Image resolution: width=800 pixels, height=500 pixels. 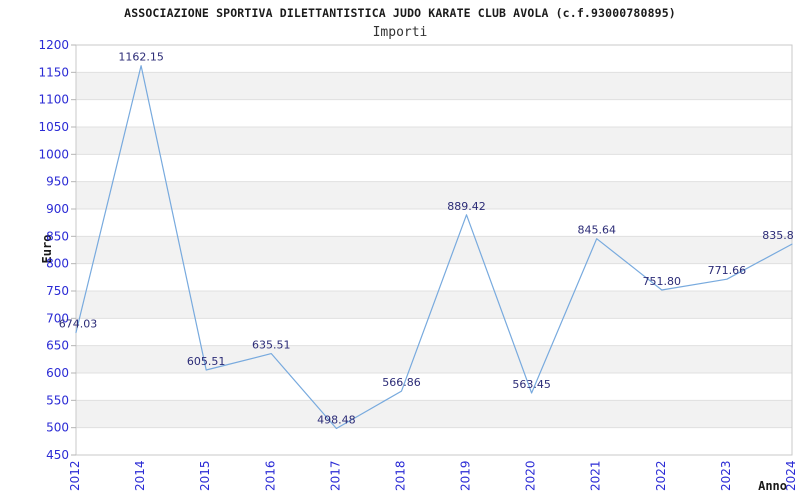 I want to click on x-tick-label: 2016, so click(x=270, y=475).